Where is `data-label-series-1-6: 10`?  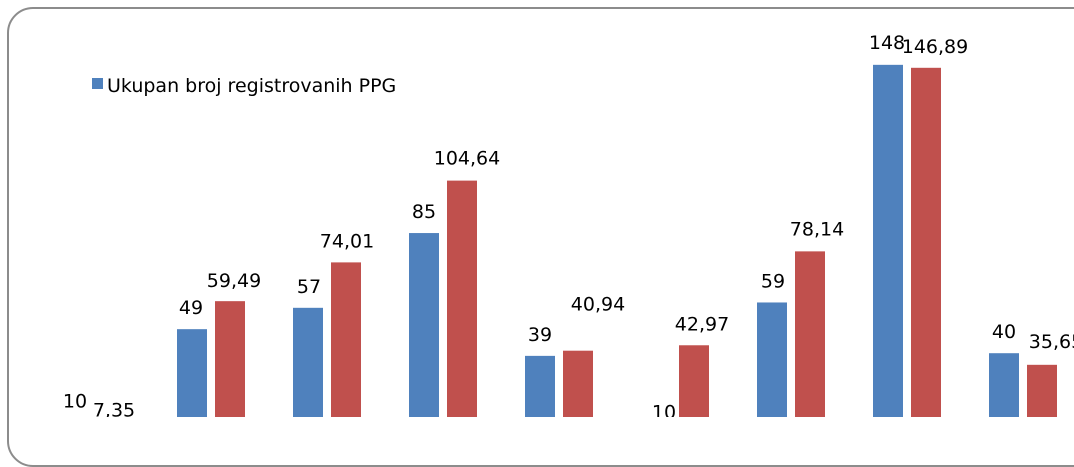
data-label-series-1-6: 10 is located at coordinates (664, 409).